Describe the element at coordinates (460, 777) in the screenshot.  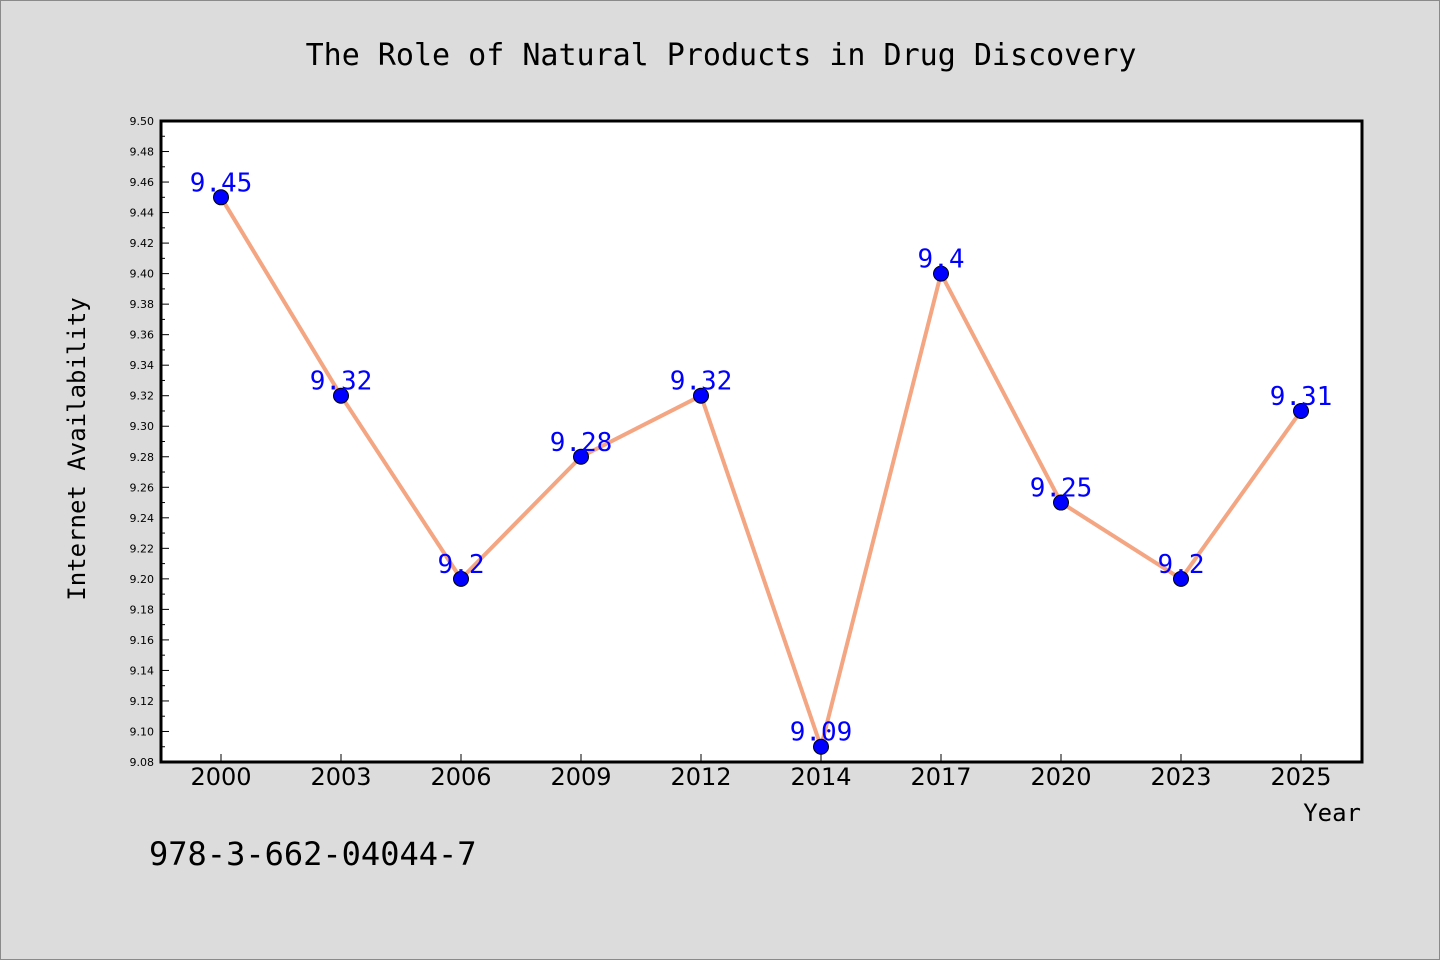
I see `x-tick-label: 2006` at that location.